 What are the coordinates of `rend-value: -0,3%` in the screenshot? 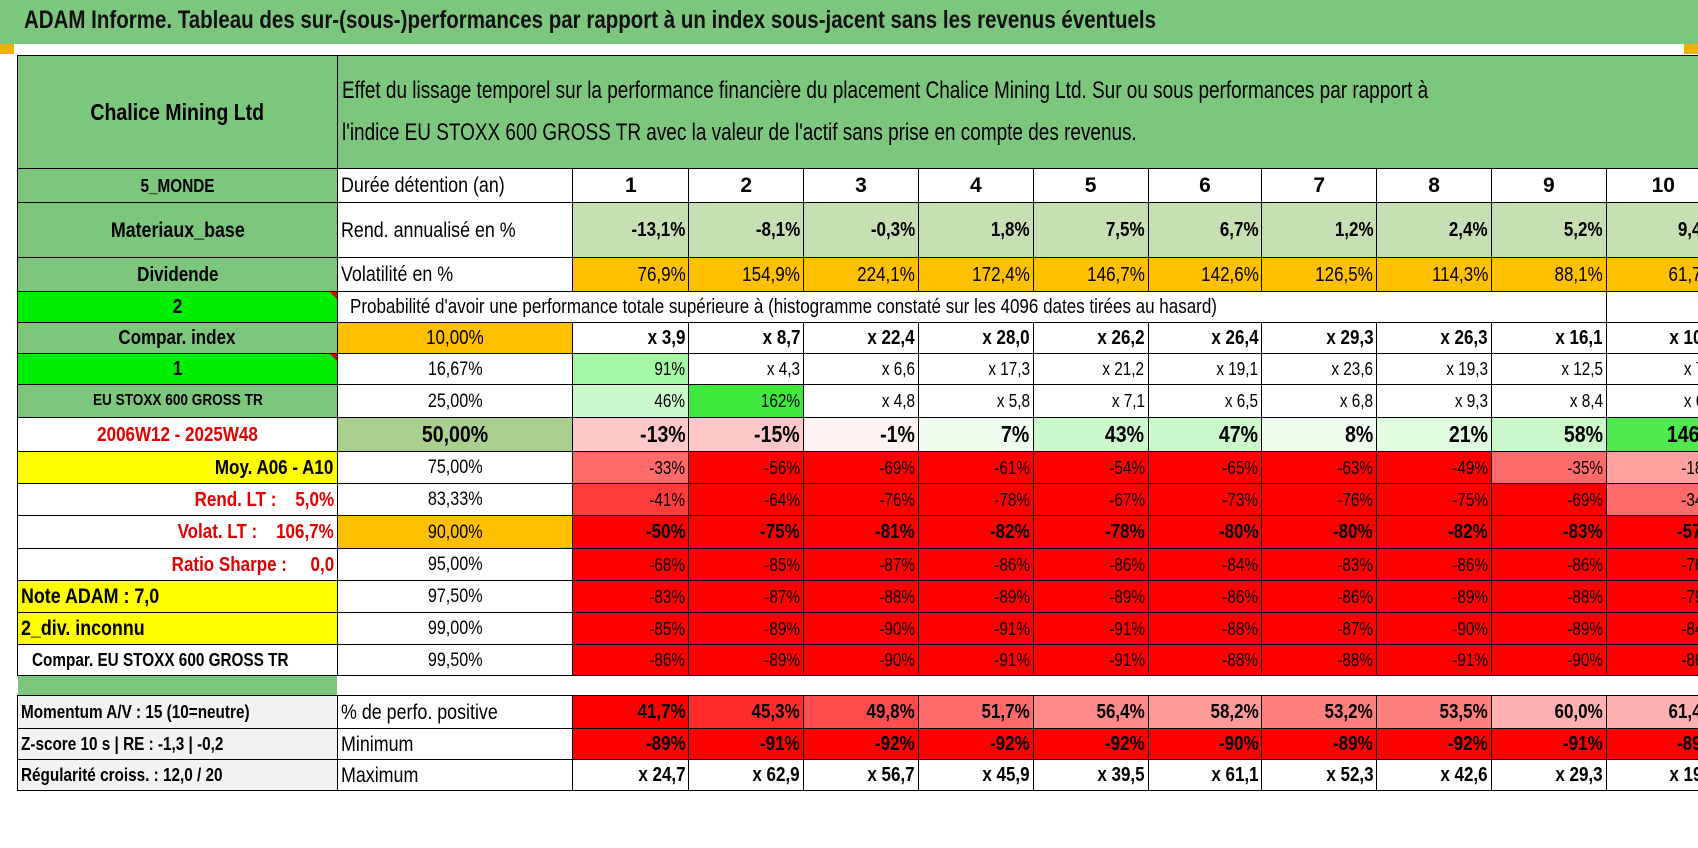 It's located at (861, 230).